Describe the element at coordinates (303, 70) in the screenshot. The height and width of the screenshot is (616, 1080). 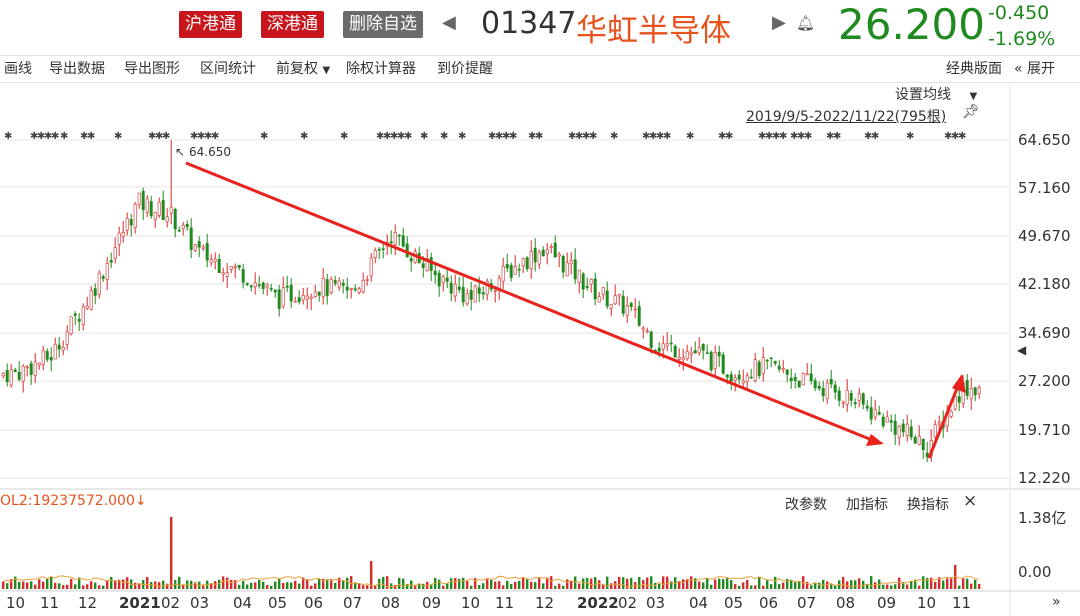
I see `forward-adjust-dropdown: 前复权 ▼` at that location.